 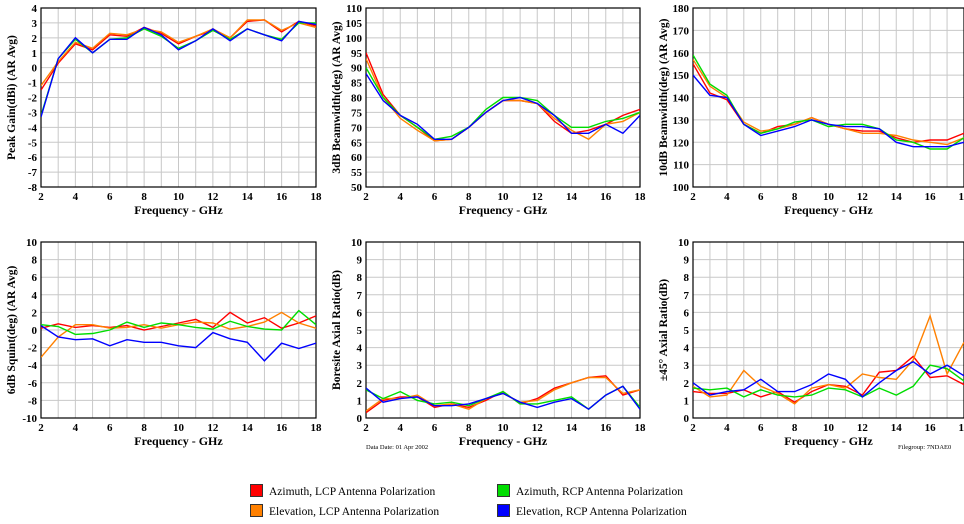 What do you see at coordinates (337, 330) in the screenshot?
I see `y-axis-label: Boresite Axial Ratio(dB)` at bounding box center [337, 330].